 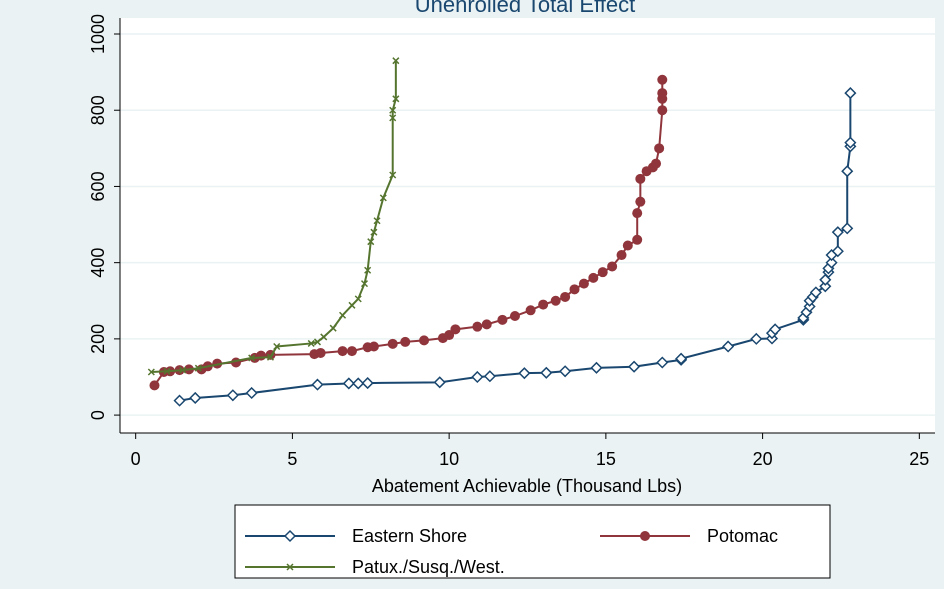 What do you see at coordinates (606, 459) in the screenshot?
I see `x-tick-label: 15` at bounding box center [606, 459].